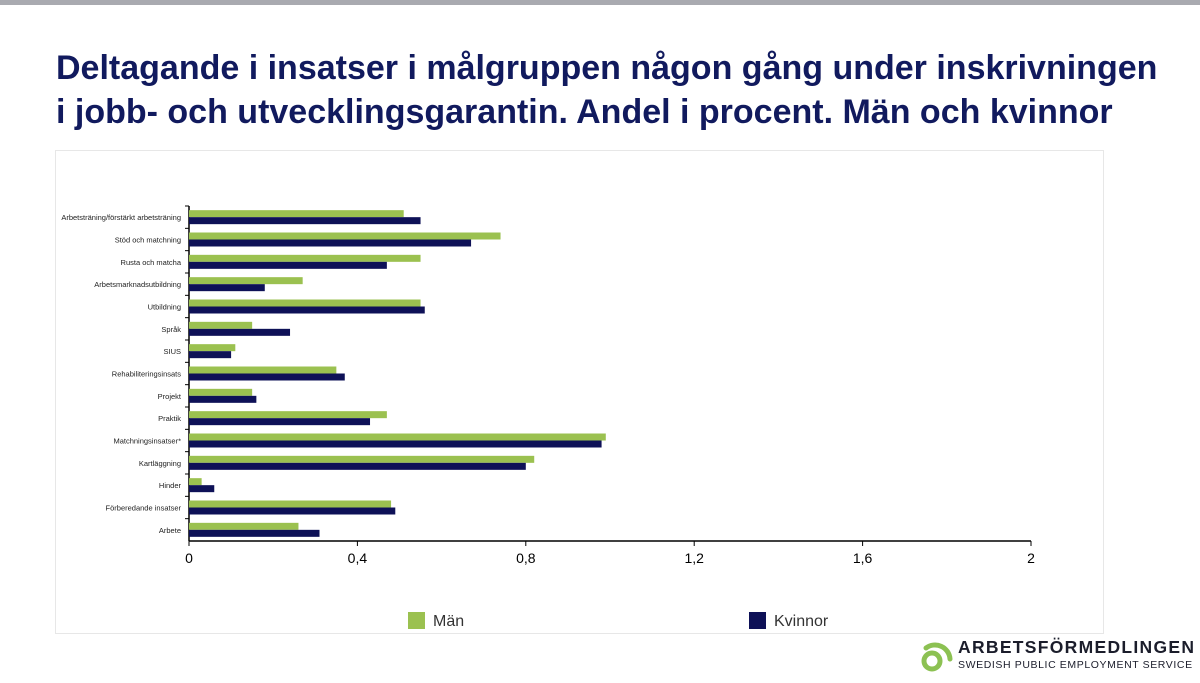 The width and height of the screenshot is (1200, 683). Describe the element at coordinates (694, 558) in the screenshot. I see `x-tick-label: 1,2` at that location.